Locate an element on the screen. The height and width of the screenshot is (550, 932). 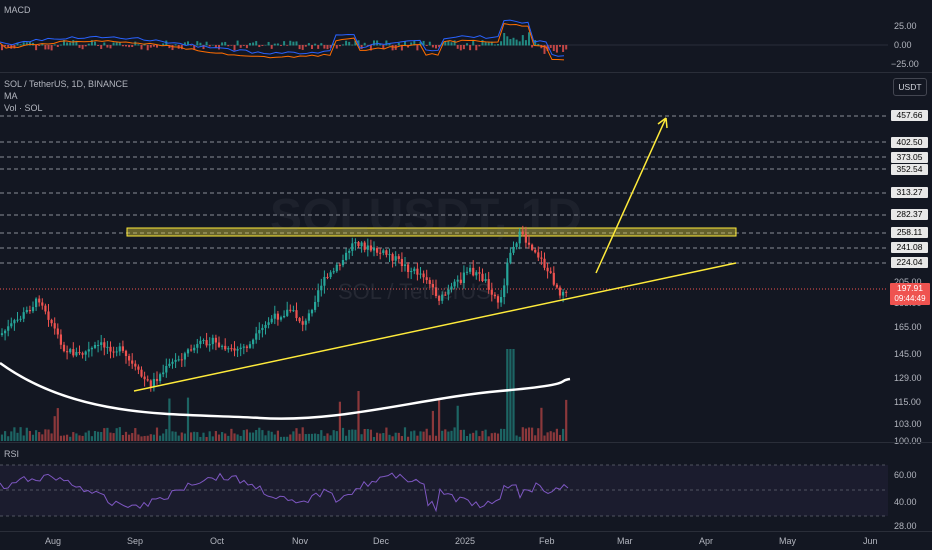
macd-tick: 25.00 is located at coordinates (905, 26).